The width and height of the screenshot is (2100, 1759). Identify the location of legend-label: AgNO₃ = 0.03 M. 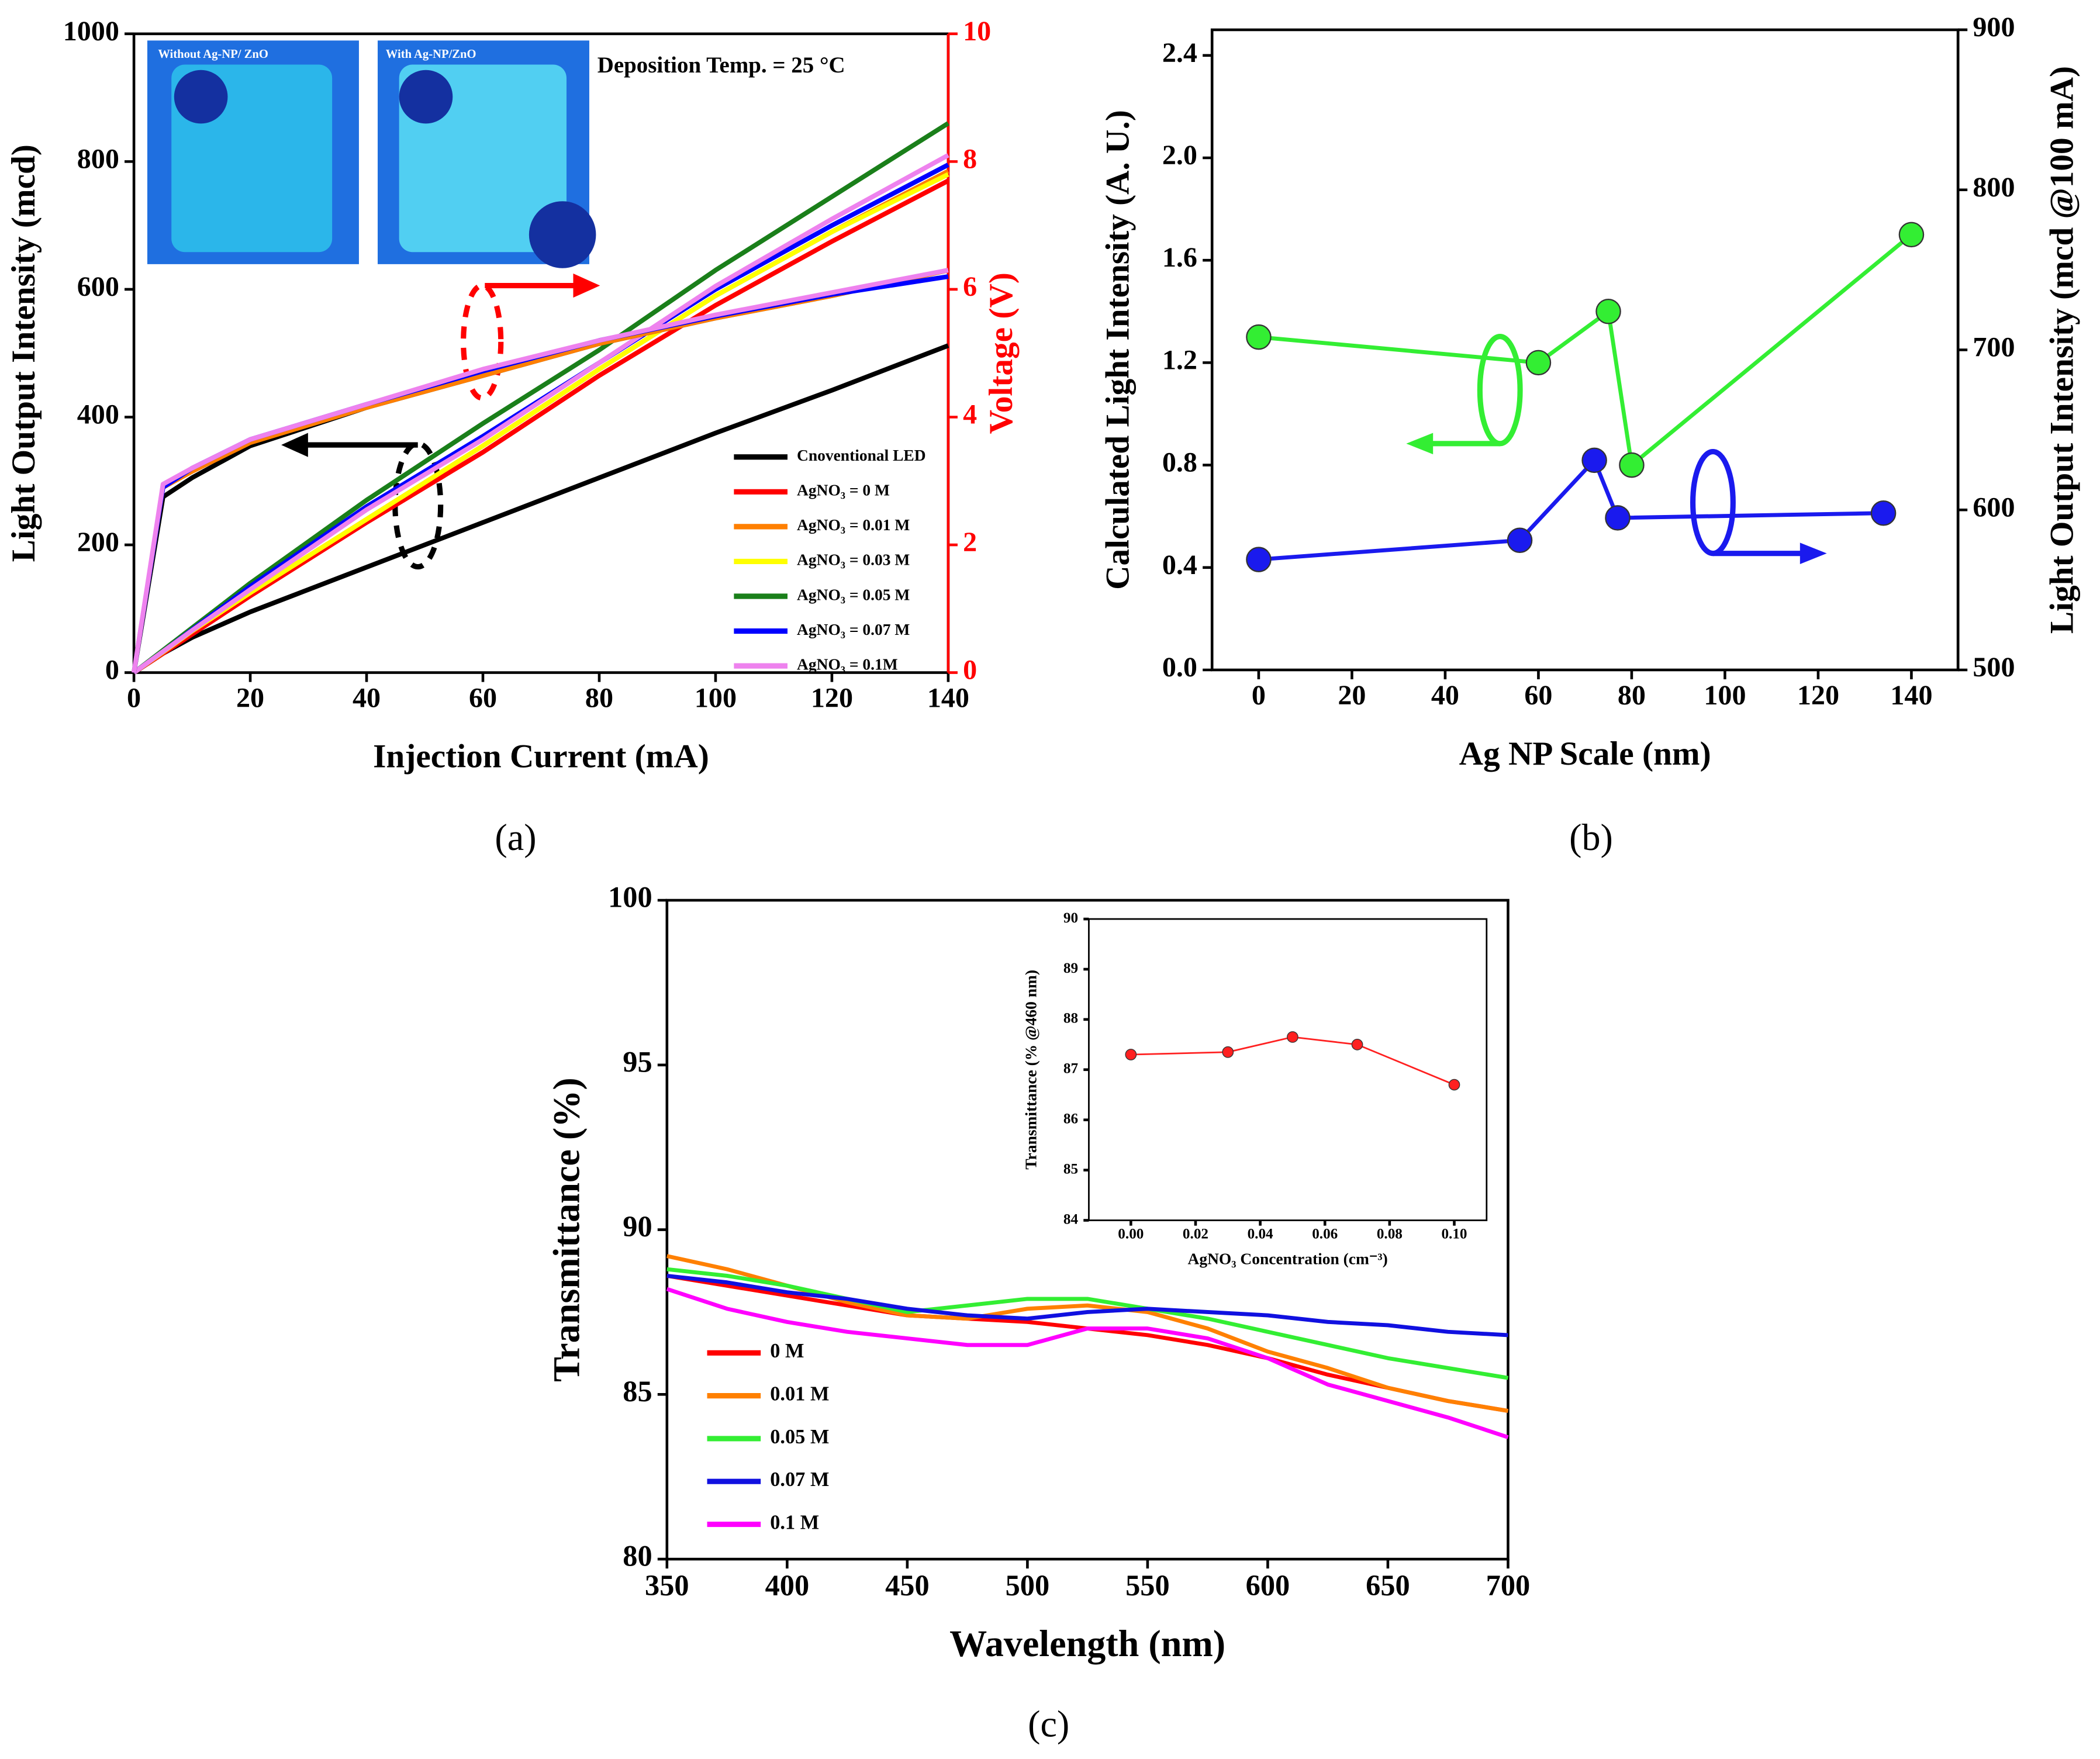
(854, 560).